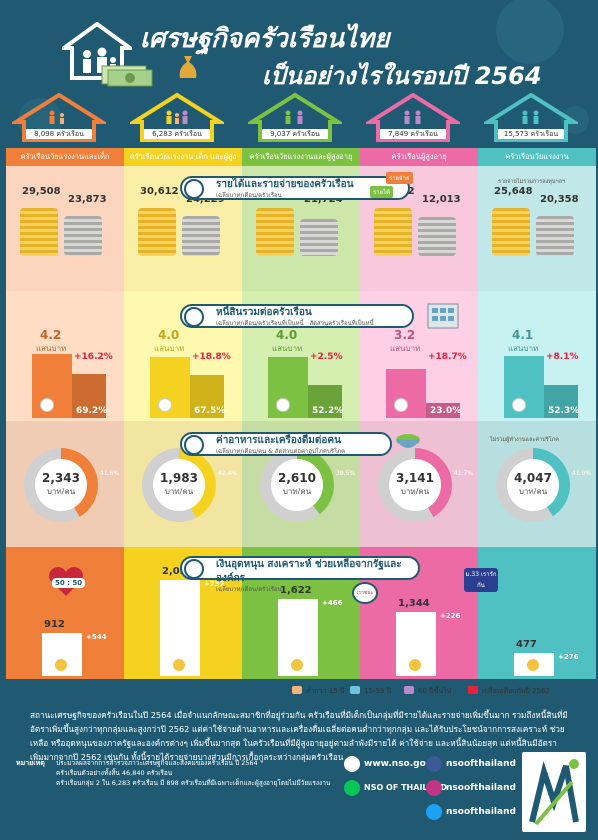 This screenshot has height=840, width=598. Describe the element at coordinates (328, 411) in the screenshot. I see `debt-house-share: 52.2%` at that location.